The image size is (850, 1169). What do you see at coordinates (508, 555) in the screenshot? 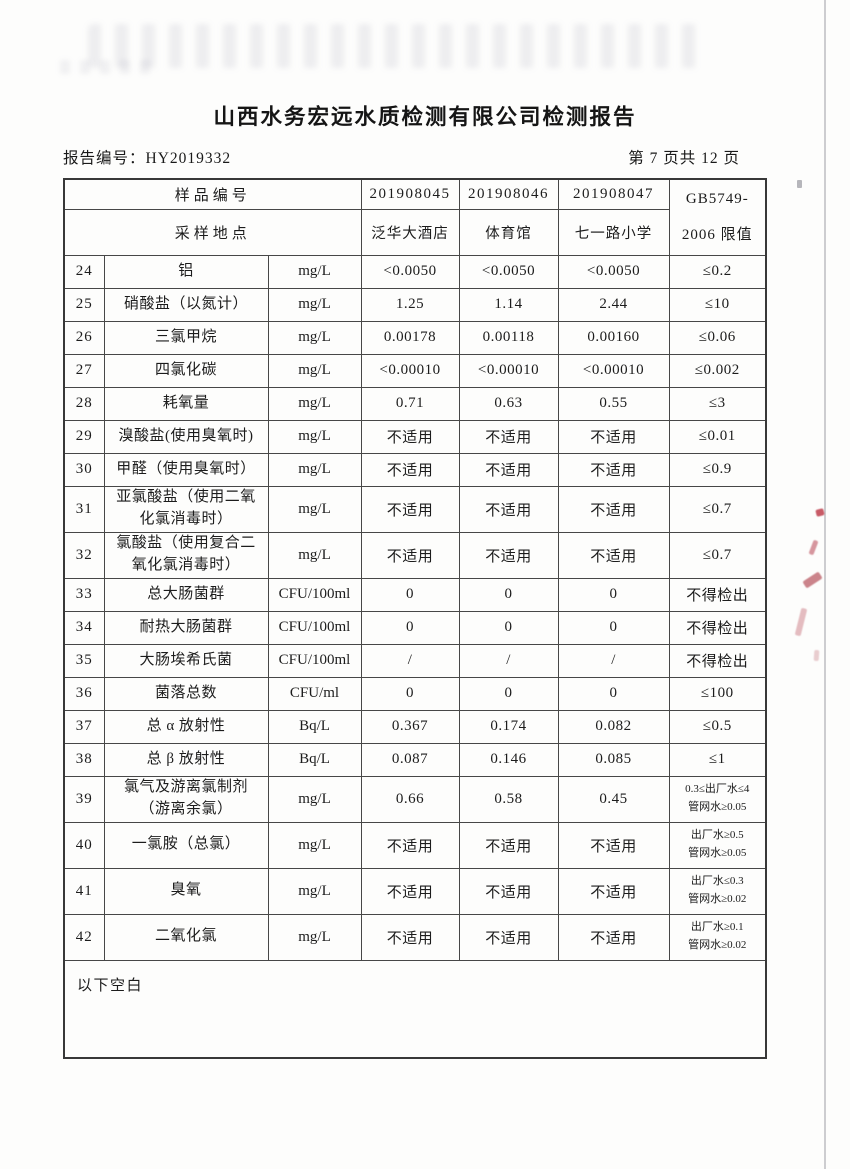
I see `cell-value-2: 不适用` at bounding box center [508, 555].